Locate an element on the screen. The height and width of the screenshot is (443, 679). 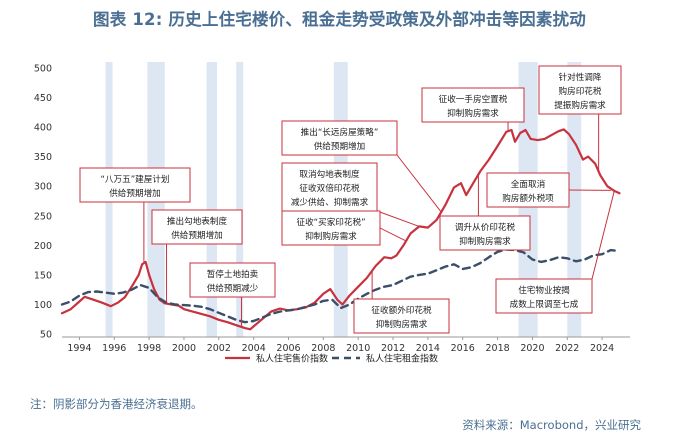
y-tick-label: 500 is located at coordinates (43, 68).